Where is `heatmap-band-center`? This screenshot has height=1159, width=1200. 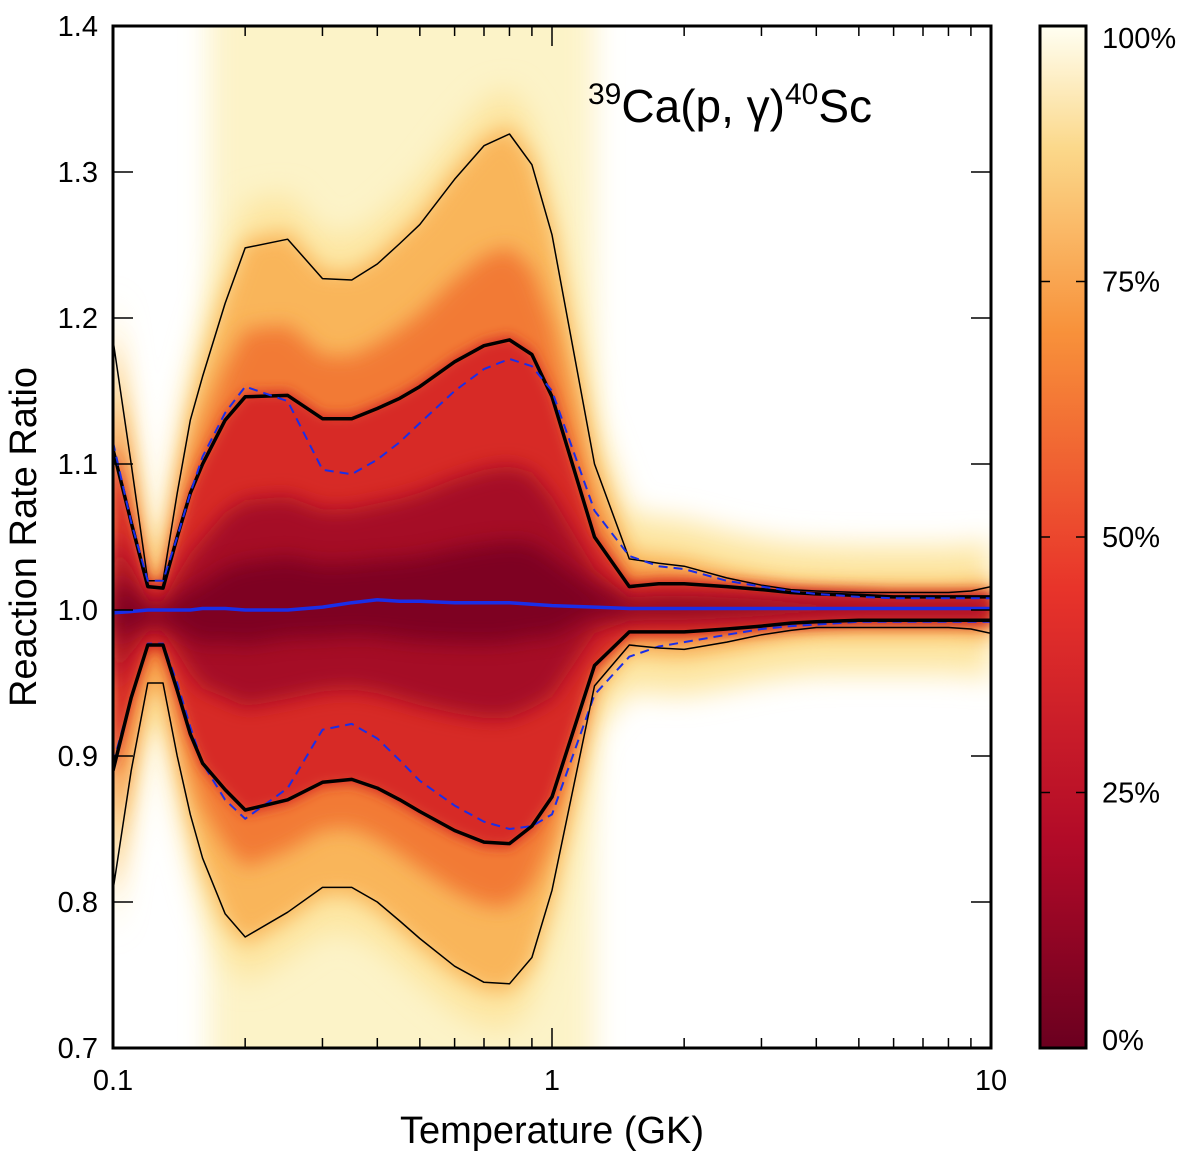 heatmap-band-center is located at coordinates (552, 593).